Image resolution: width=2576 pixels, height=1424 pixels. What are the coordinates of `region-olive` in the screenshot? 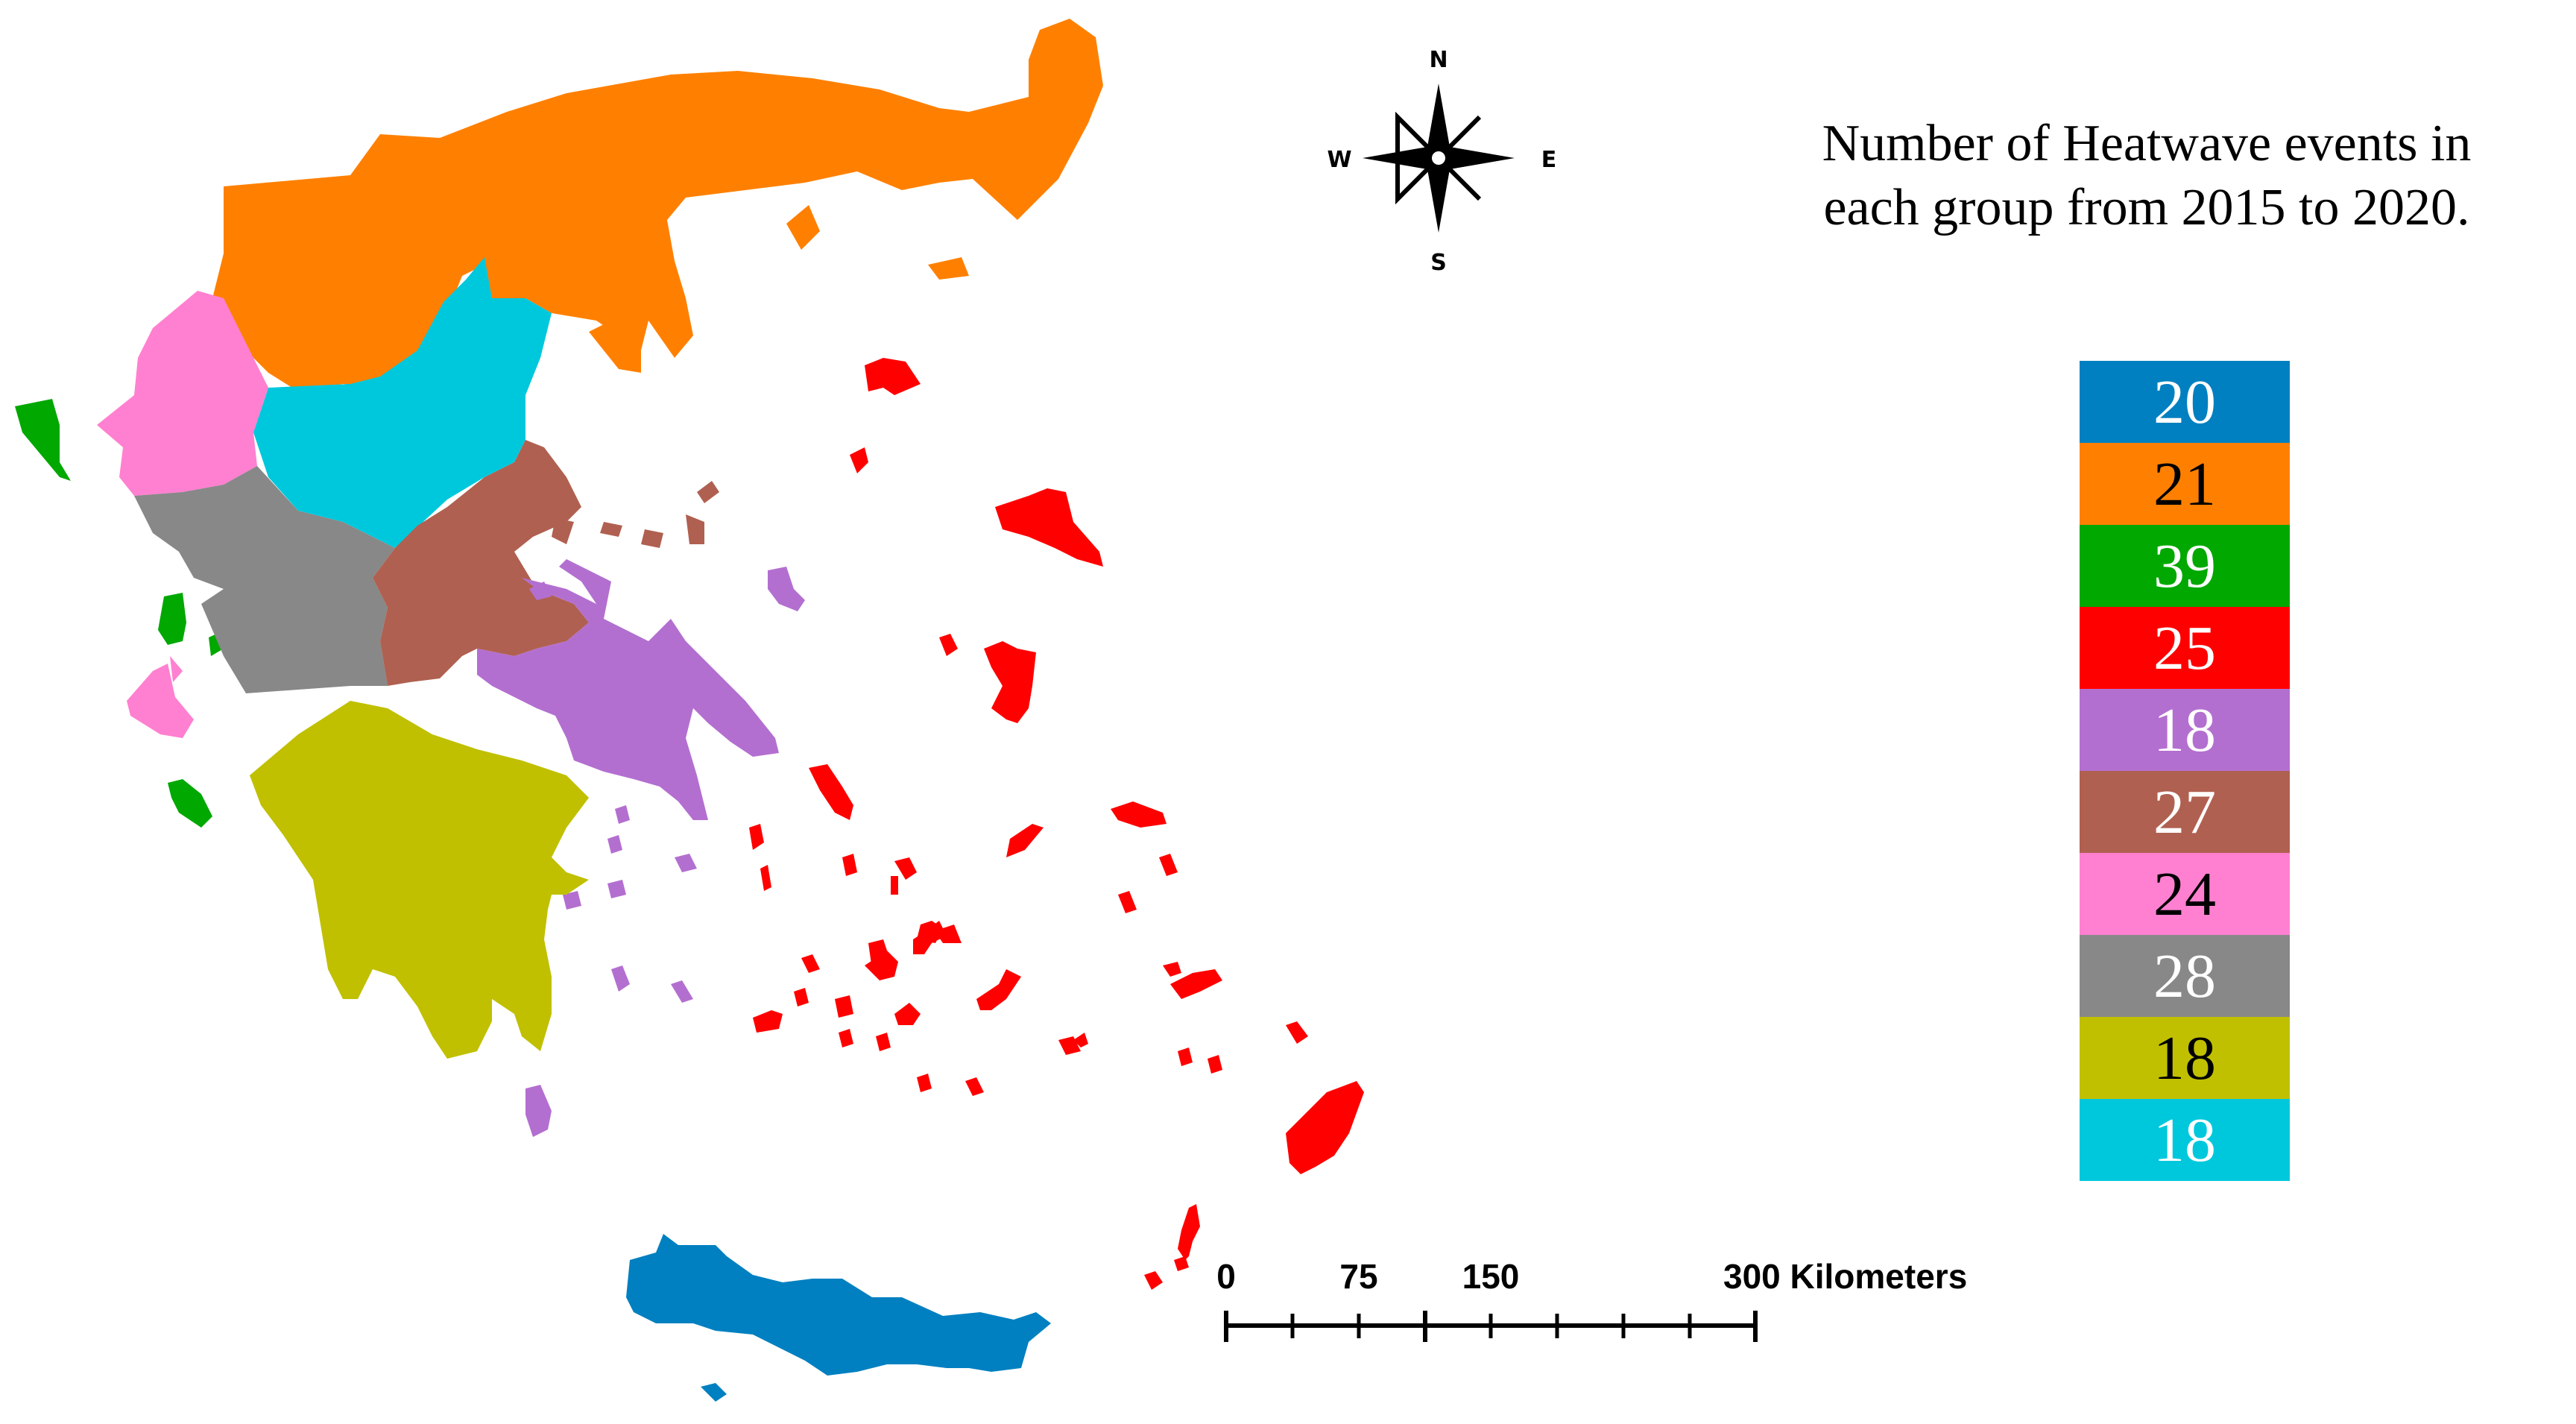 It's located at (419, 880).